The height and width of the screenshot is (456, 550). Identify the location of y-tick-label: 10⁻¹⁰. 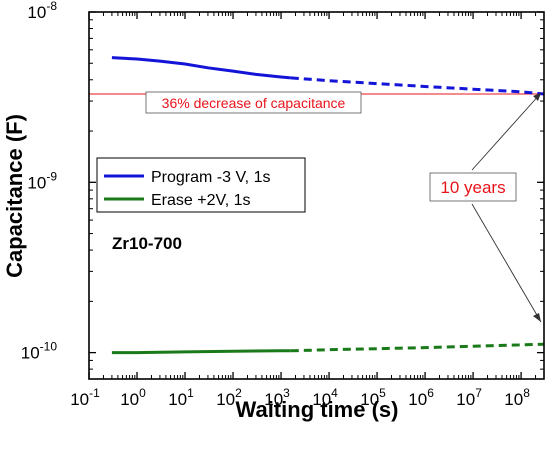
(39, 351).